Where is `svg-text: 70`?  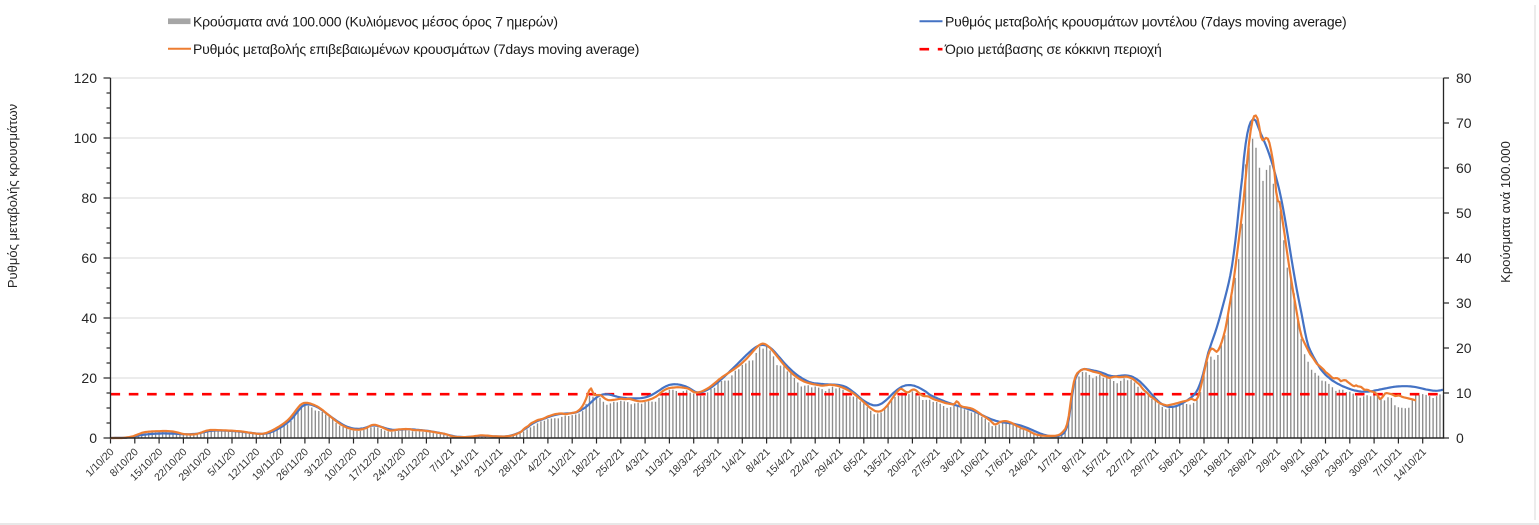 svg-text: 70 is located at coordinates (1464, 123).